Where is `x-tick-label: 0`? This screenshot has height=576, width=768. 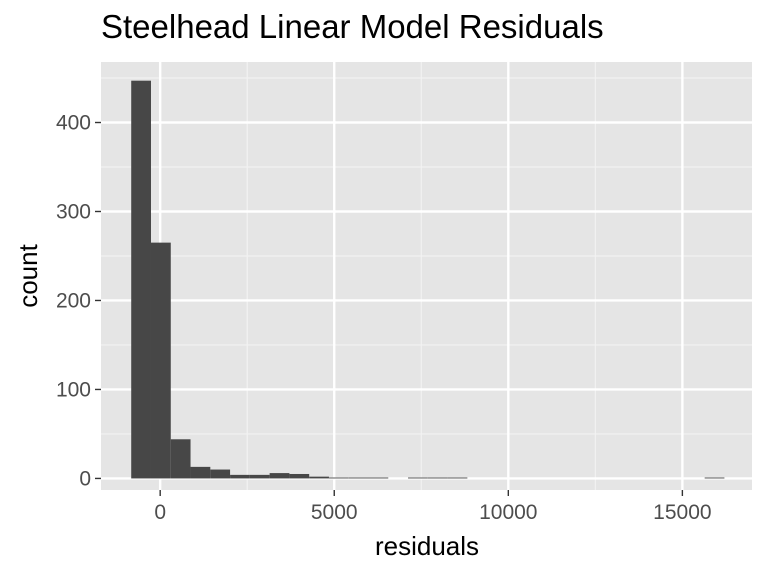
x-tick-label: 0 is located at coordinates (160, 512).